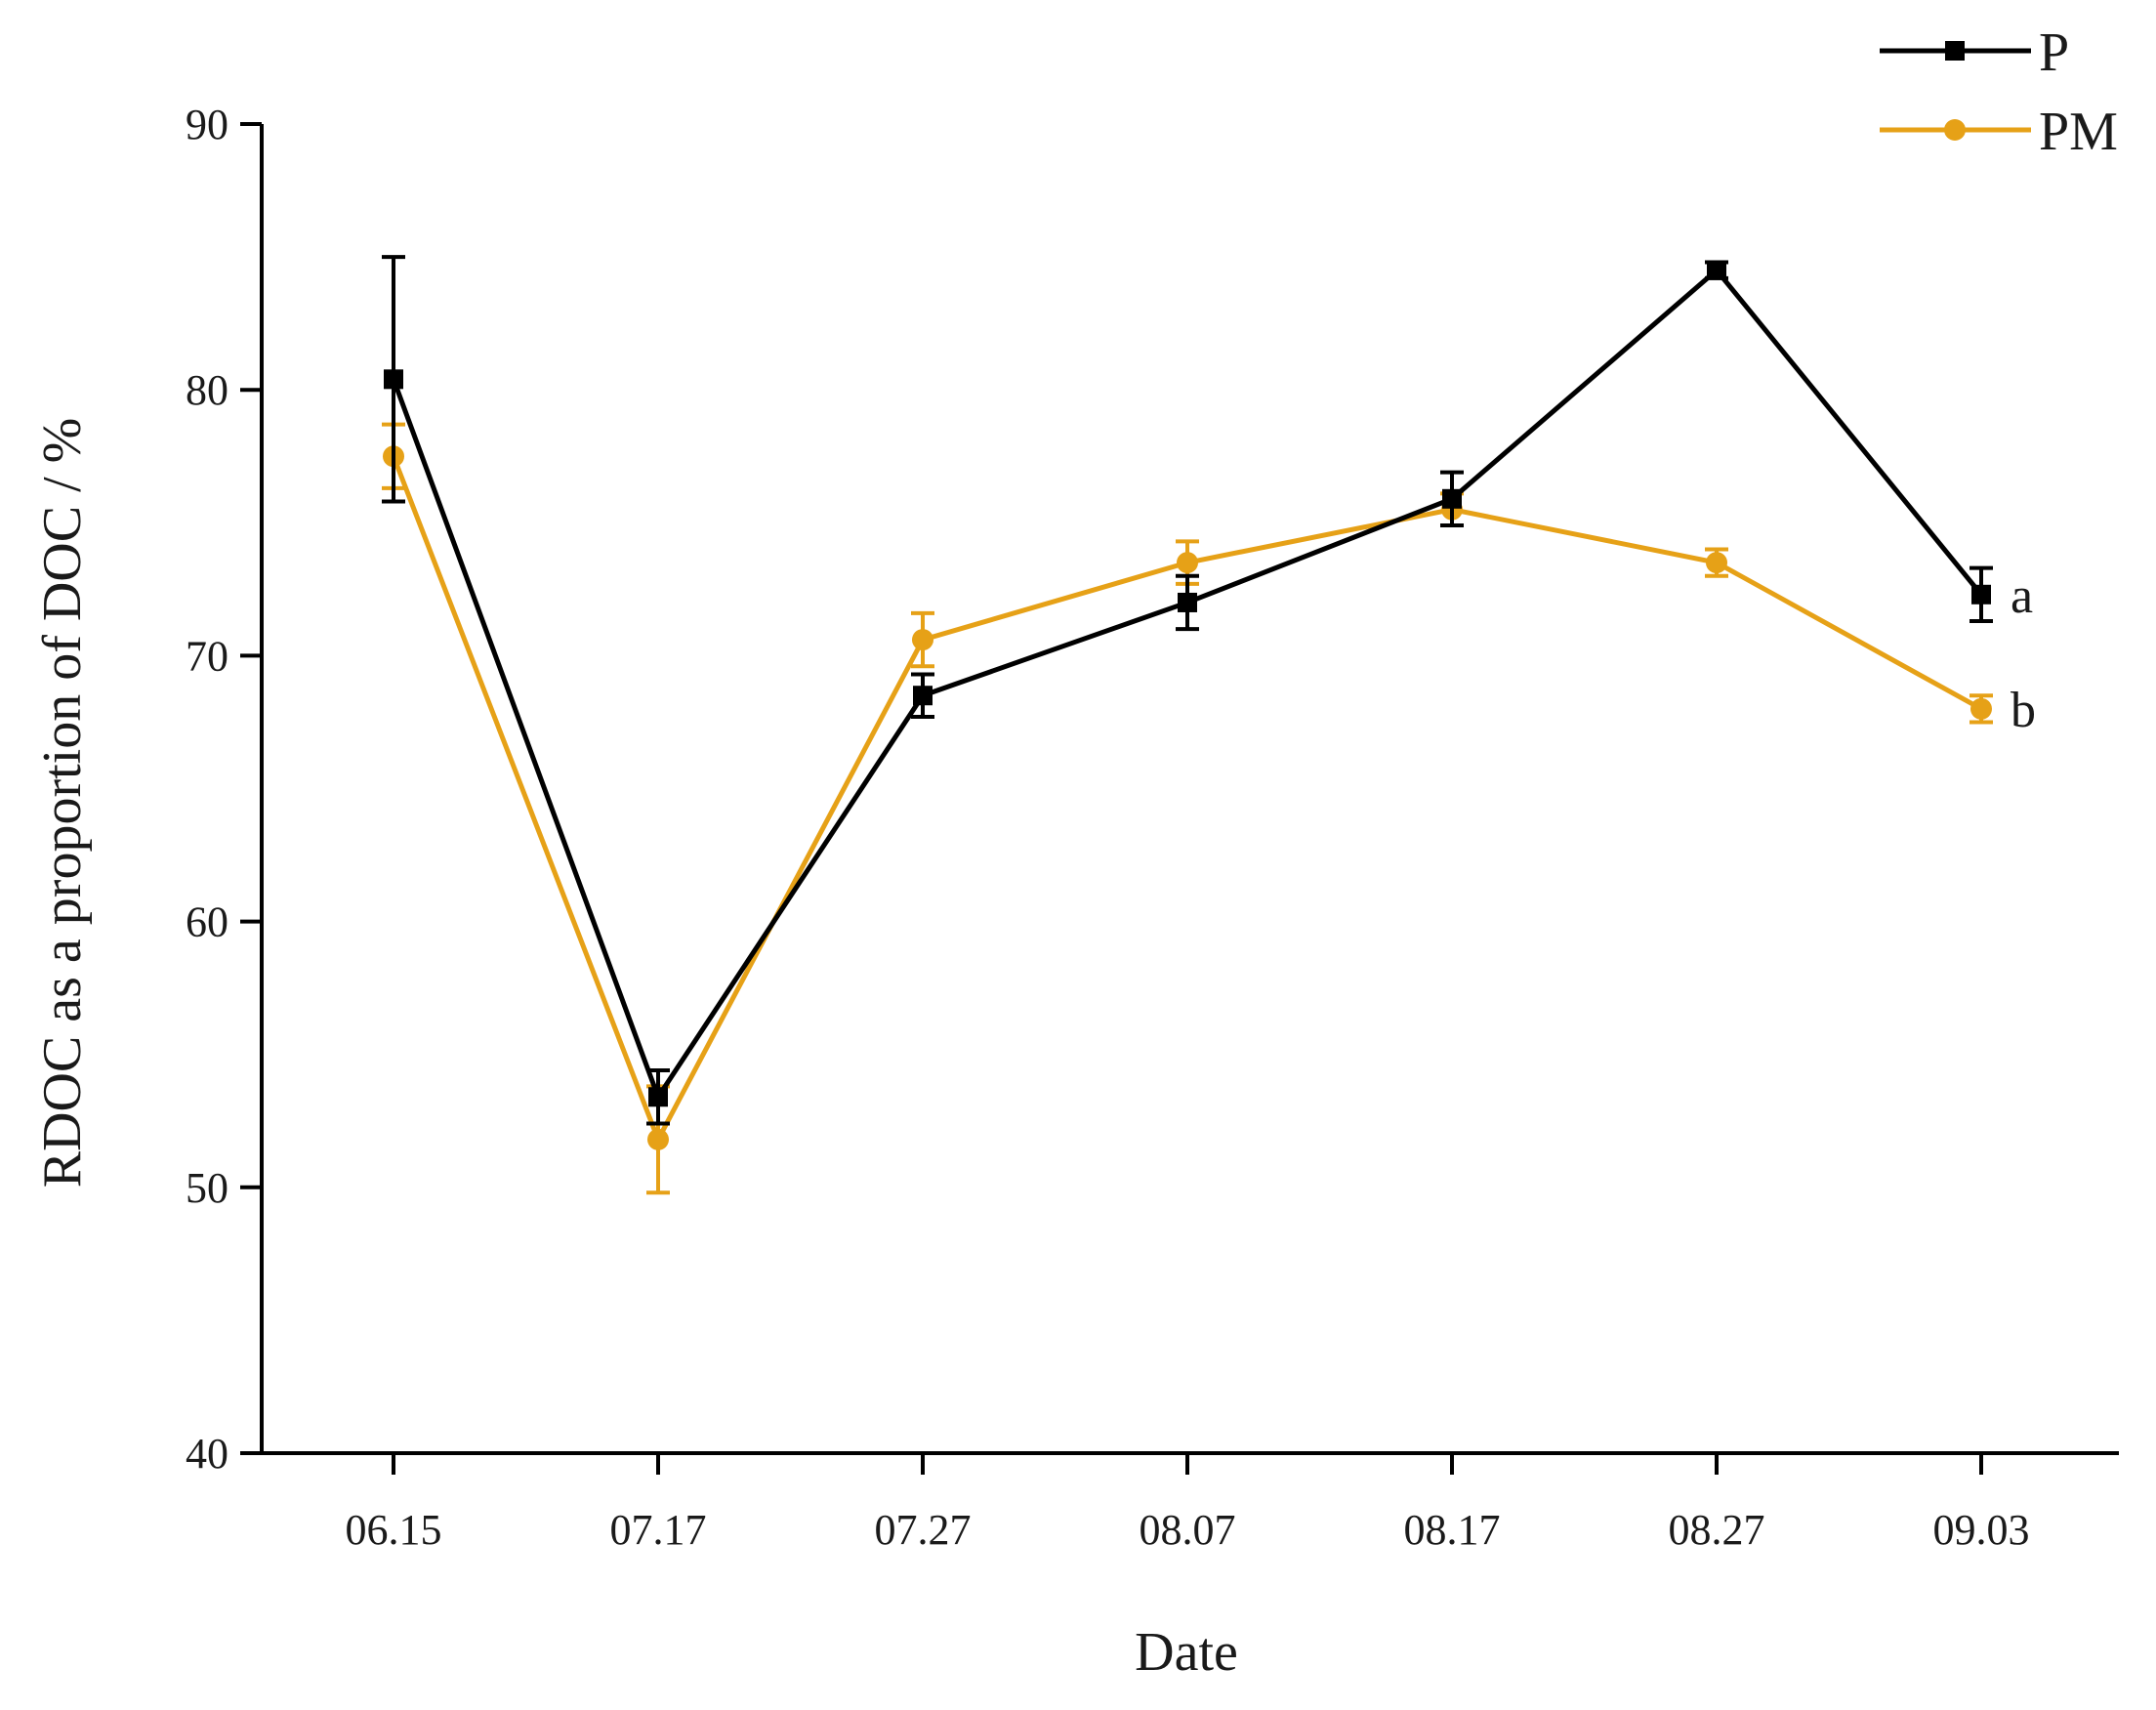 Image resolution: width=2156 pixels, height=1710 pixels. What do you see at coordinates (1717, 1530) in the screenshot?
I see `x-tick-label: 08.27` at bounding box center [1717, 1530].